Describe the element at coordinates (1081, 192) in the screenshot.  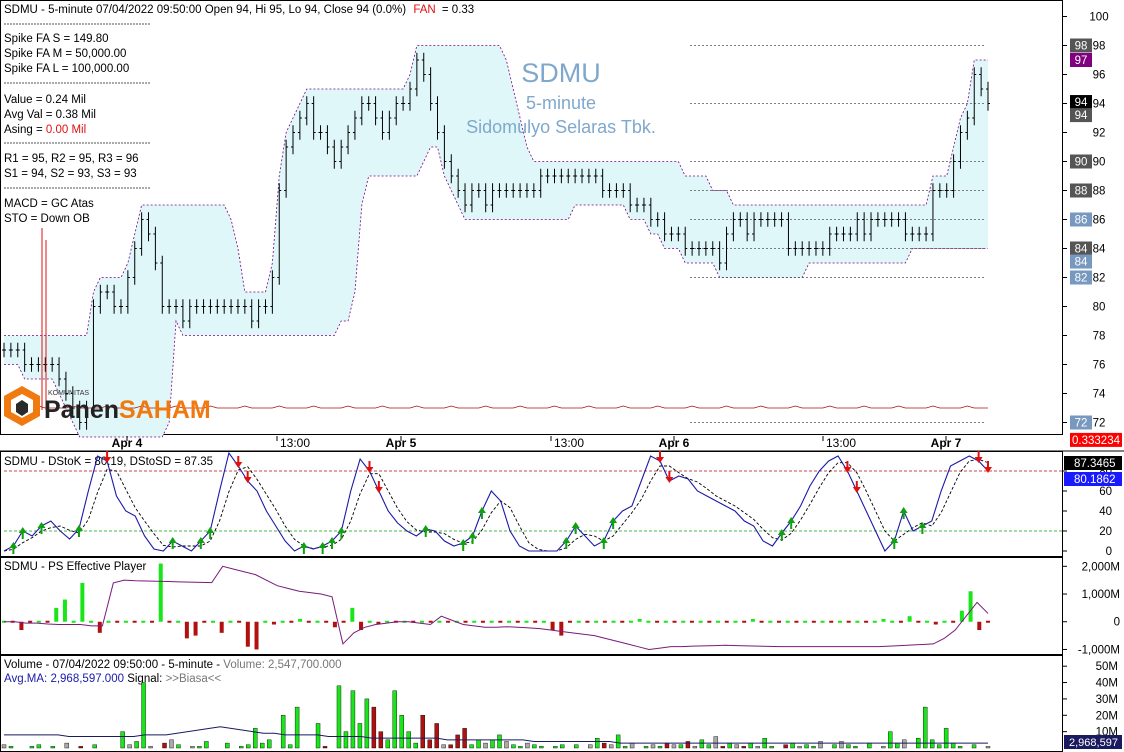
I see `price-tag-label: 88` at that location.